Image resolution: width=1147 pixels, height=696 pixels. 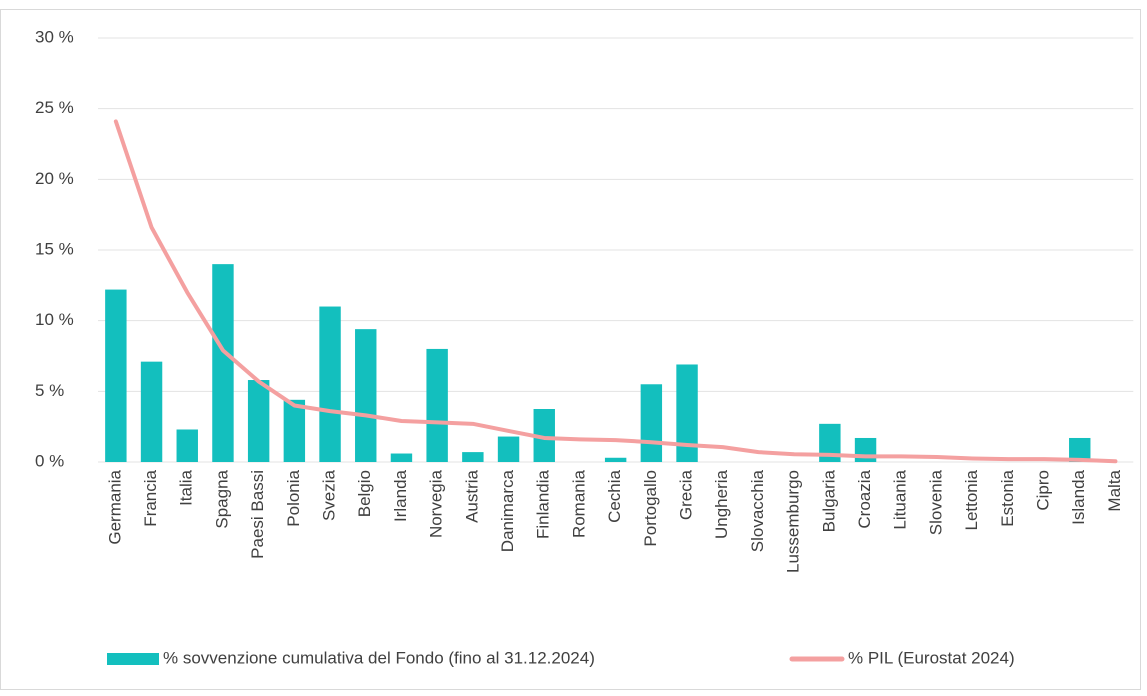 What do you see at coordinates (186, 487) in the screenshot?
I see `x-tick-label: Italia` at bounding box center [186, 487].